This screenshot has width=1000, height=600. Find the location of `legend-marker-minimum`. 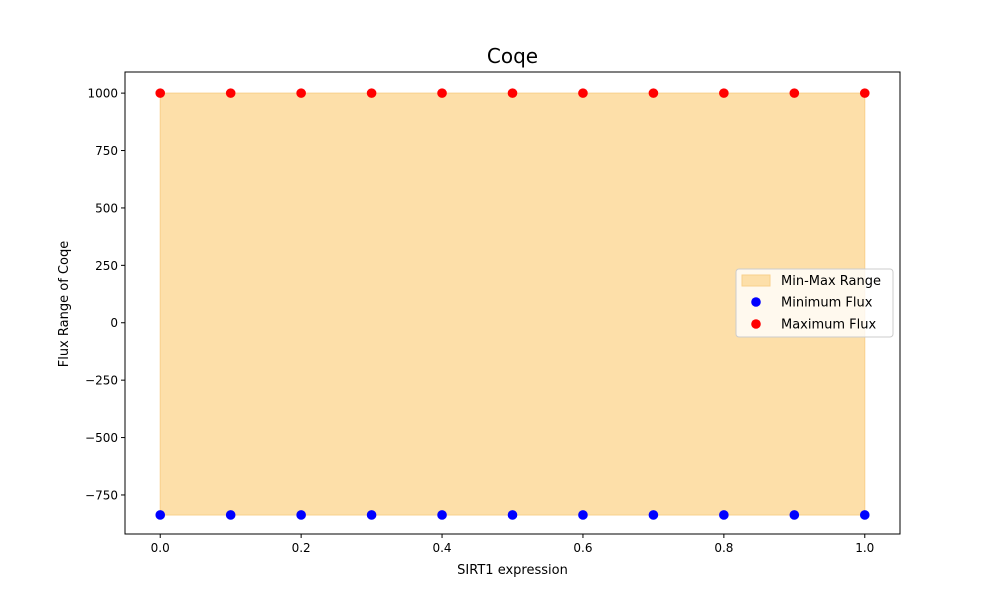

legend-marker-minimum is located at coordinates (756, 302).